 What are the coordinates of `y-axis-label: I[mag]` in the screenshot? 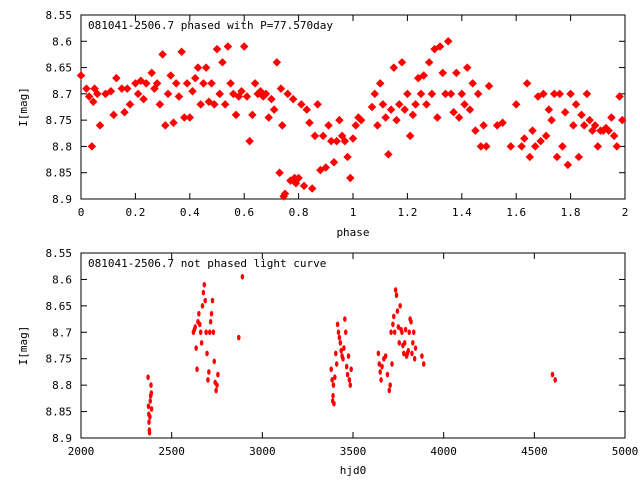 It's located at (23, 346).